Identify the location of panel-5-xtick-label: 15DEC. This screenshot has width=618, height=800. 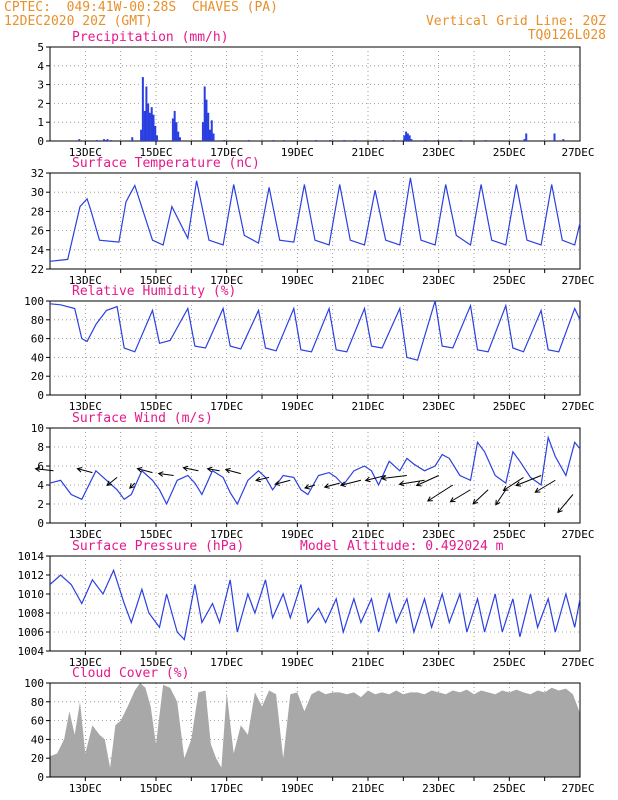
(155, 662).